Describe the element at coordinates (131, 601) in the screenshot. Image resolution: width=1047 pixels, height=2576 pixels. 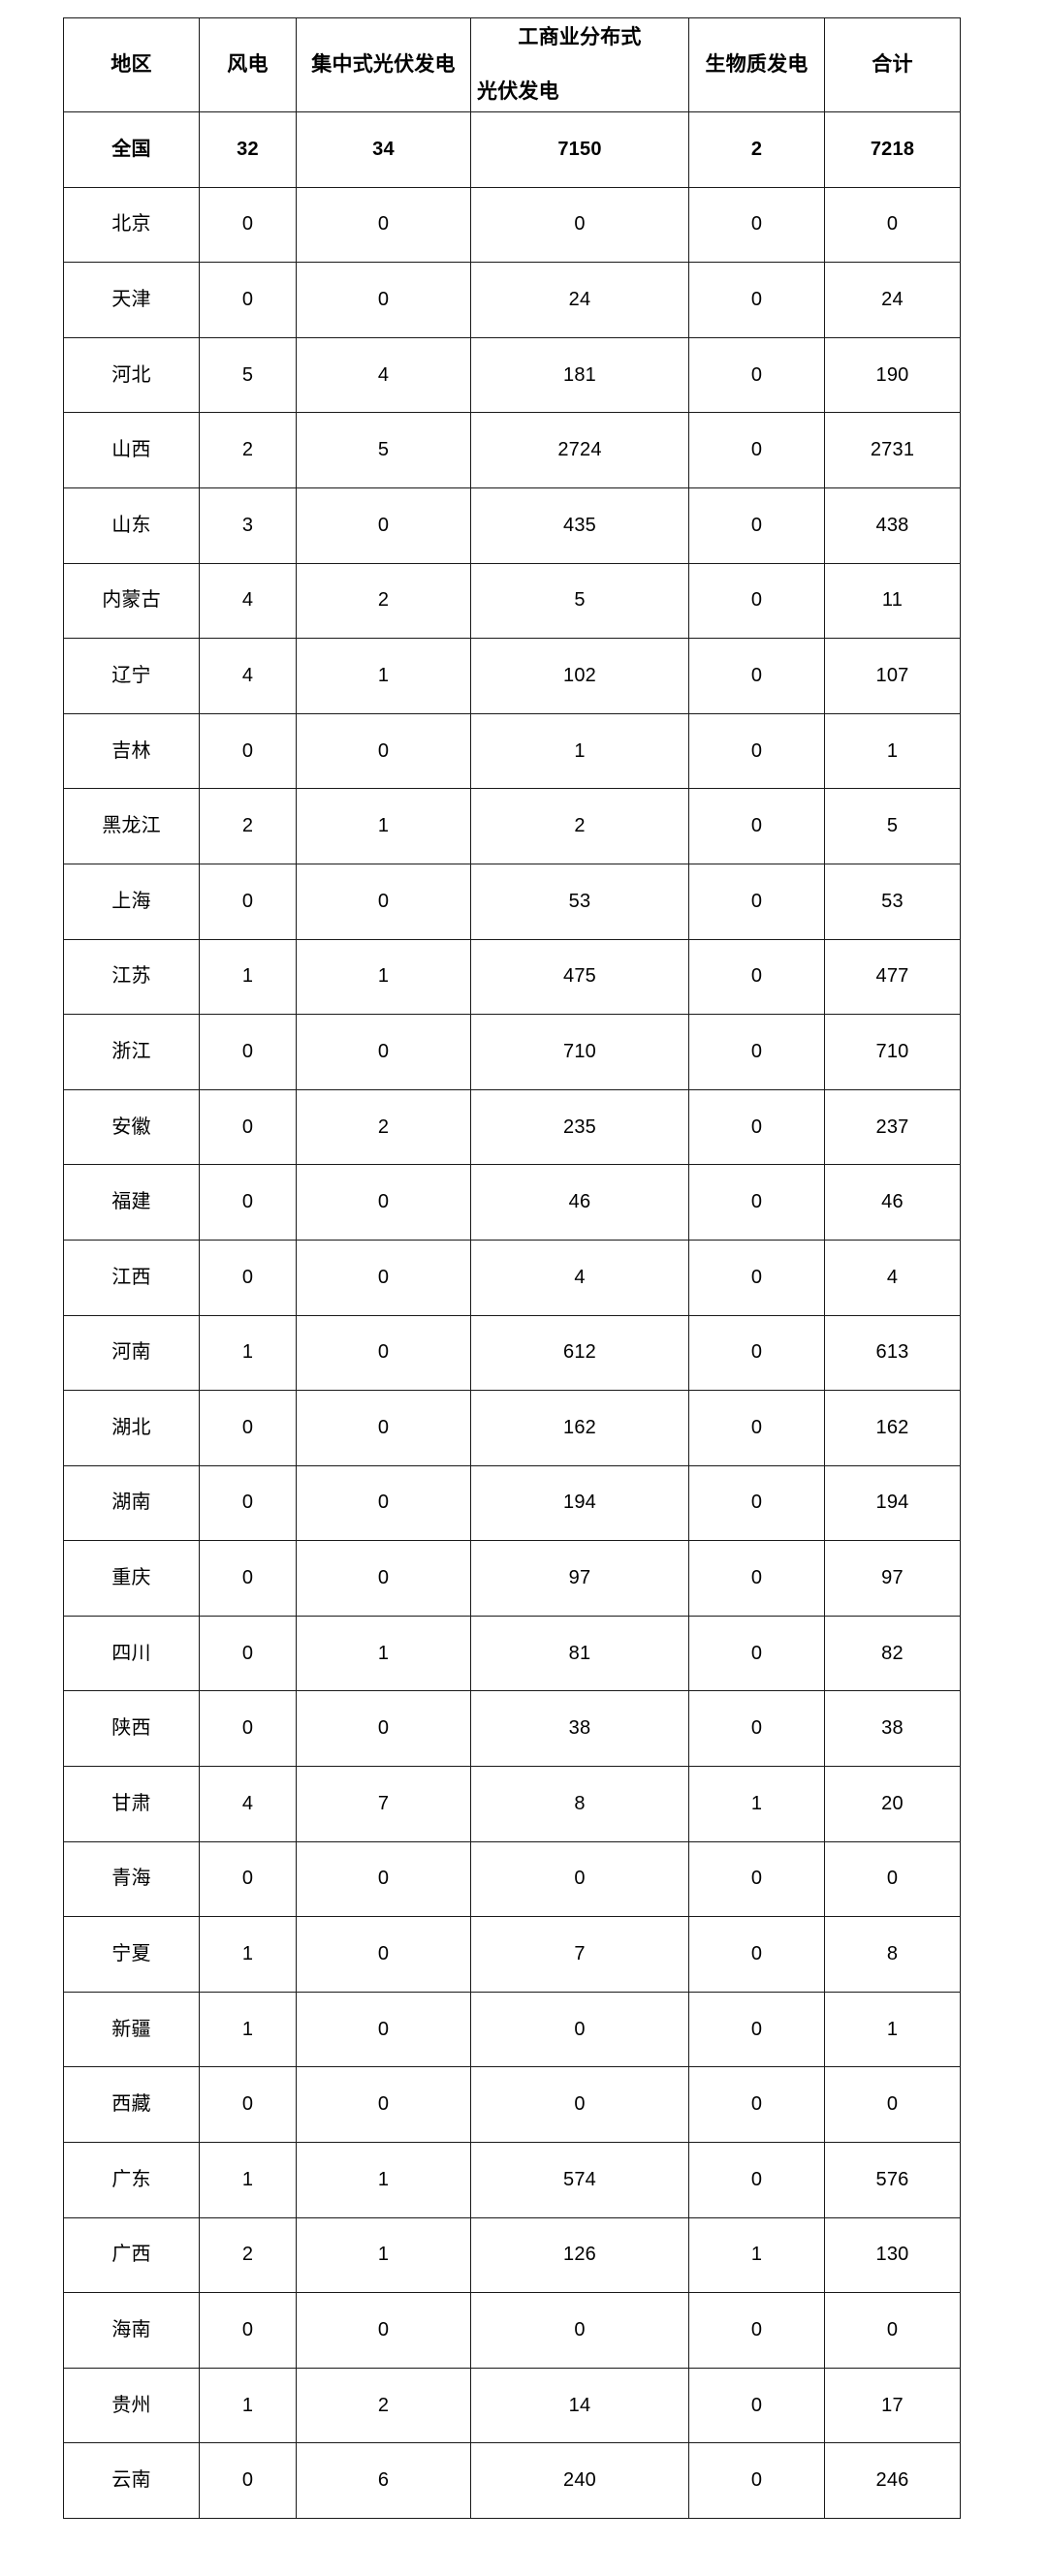
I see `cell-region: 内蒙古` at that location.